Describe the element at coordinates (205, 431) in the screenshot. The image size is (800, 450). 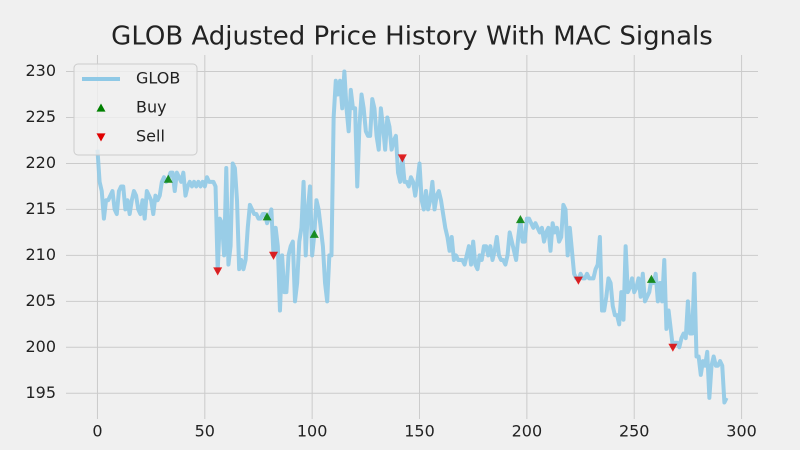
I see `x-tick-label: 50` at that location.